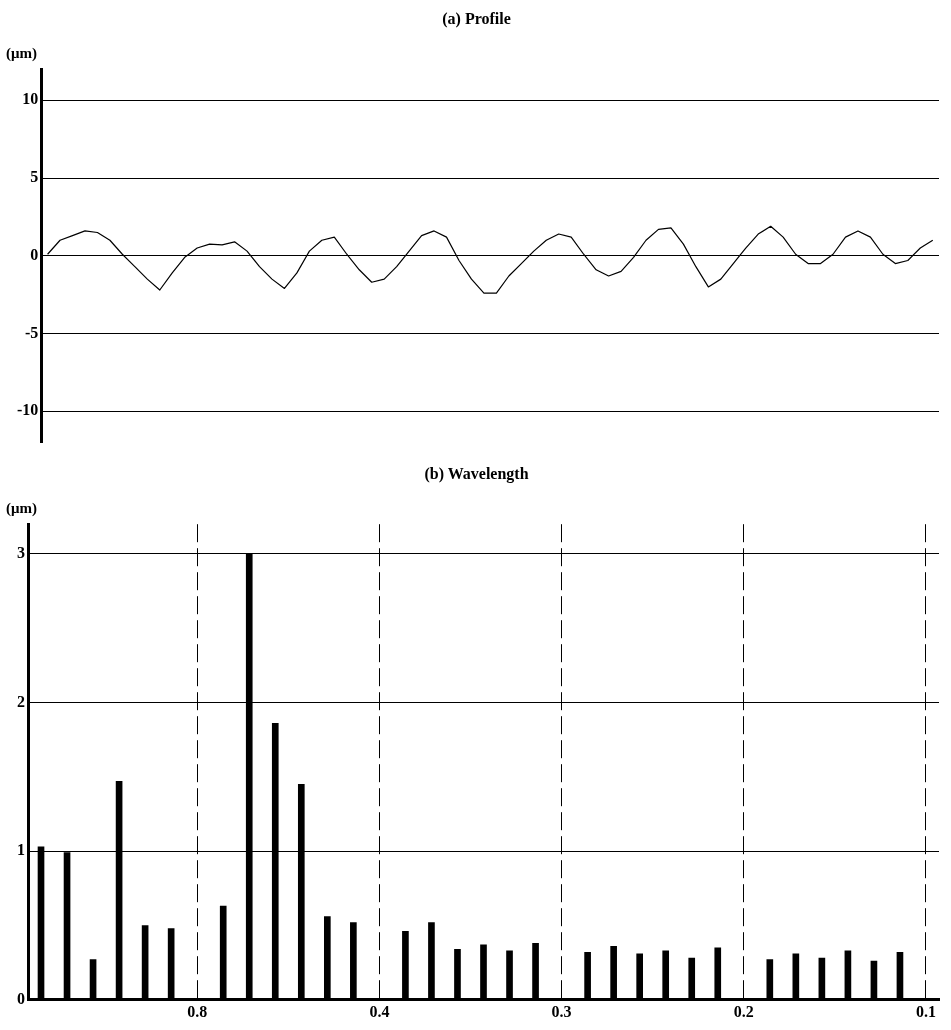 The image size is (951, 1030). What do you see at coordinates (28, 410) in the screenshot?
I see `y-tick-label: -10` at bounding box center [28, 410].